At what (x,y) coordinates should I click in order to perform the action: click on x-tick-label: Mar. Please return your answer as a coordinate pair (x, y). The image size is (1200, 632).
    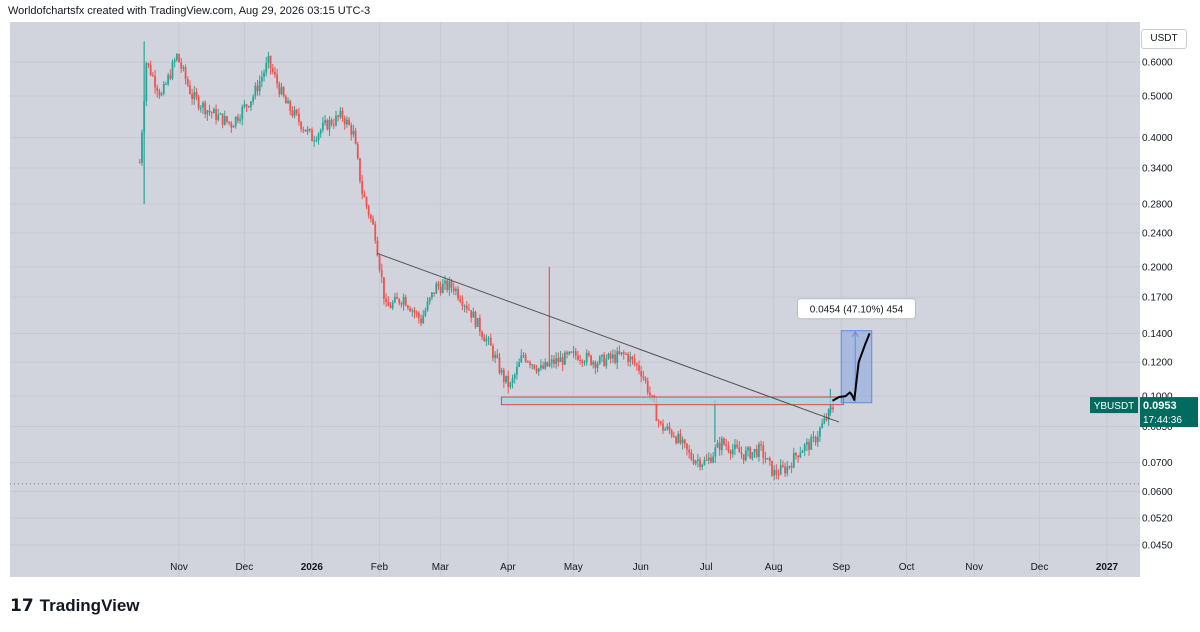
    Looking at the image, I should click on (441, 567).